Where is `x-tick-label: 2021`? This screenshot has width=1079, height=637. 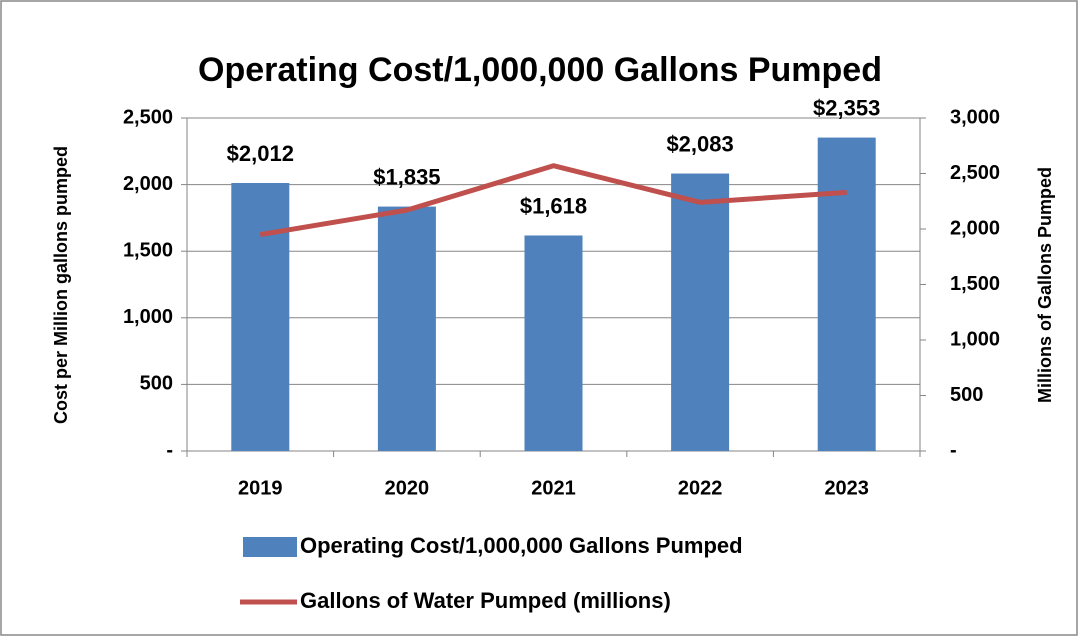 x-tick-label: 2021 is located at coordinates (553, 488).